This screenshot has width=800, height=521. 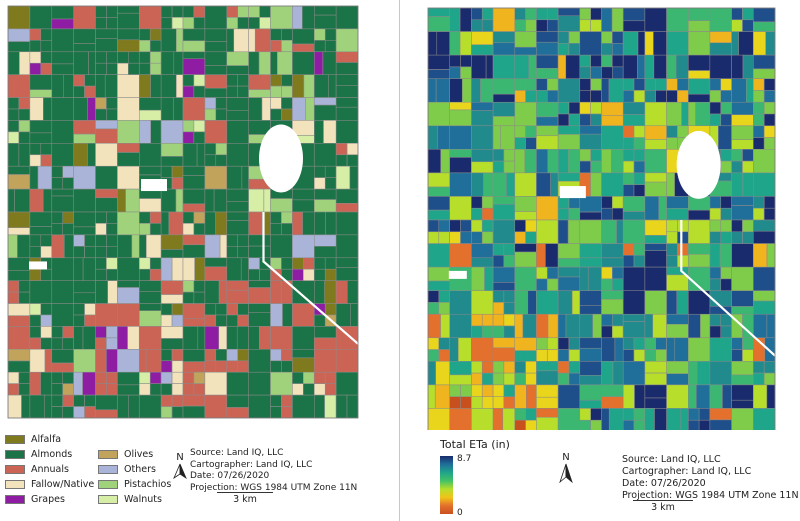 What do you see at coordinates (108, 469) in the screenshot?
I see `others-swatch` at bounding box center [108, 469].